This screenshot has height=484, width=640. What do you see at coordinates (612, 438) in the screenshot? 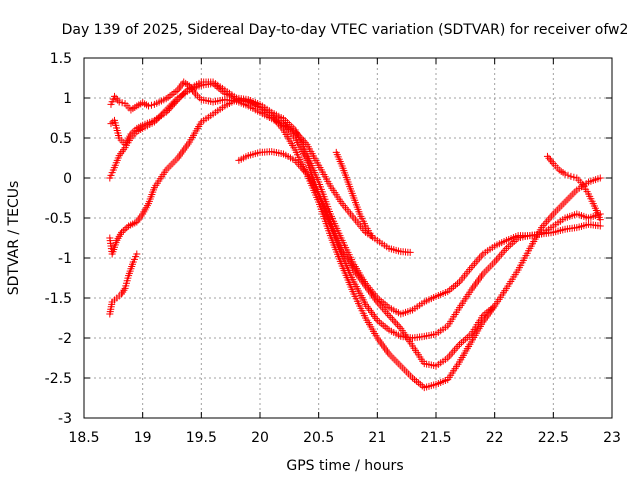
I see `x-tick-label: 23` at bounding box center [612, 438].